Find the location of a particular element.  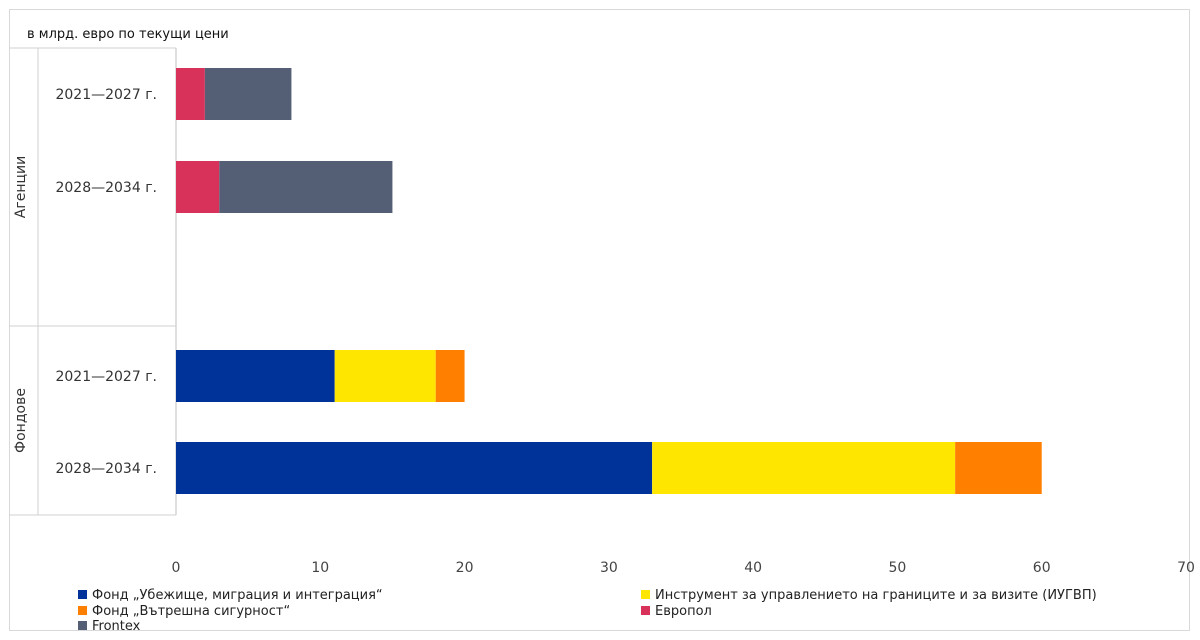

x-tick-label: 30 is located at coordinates (609, 568).